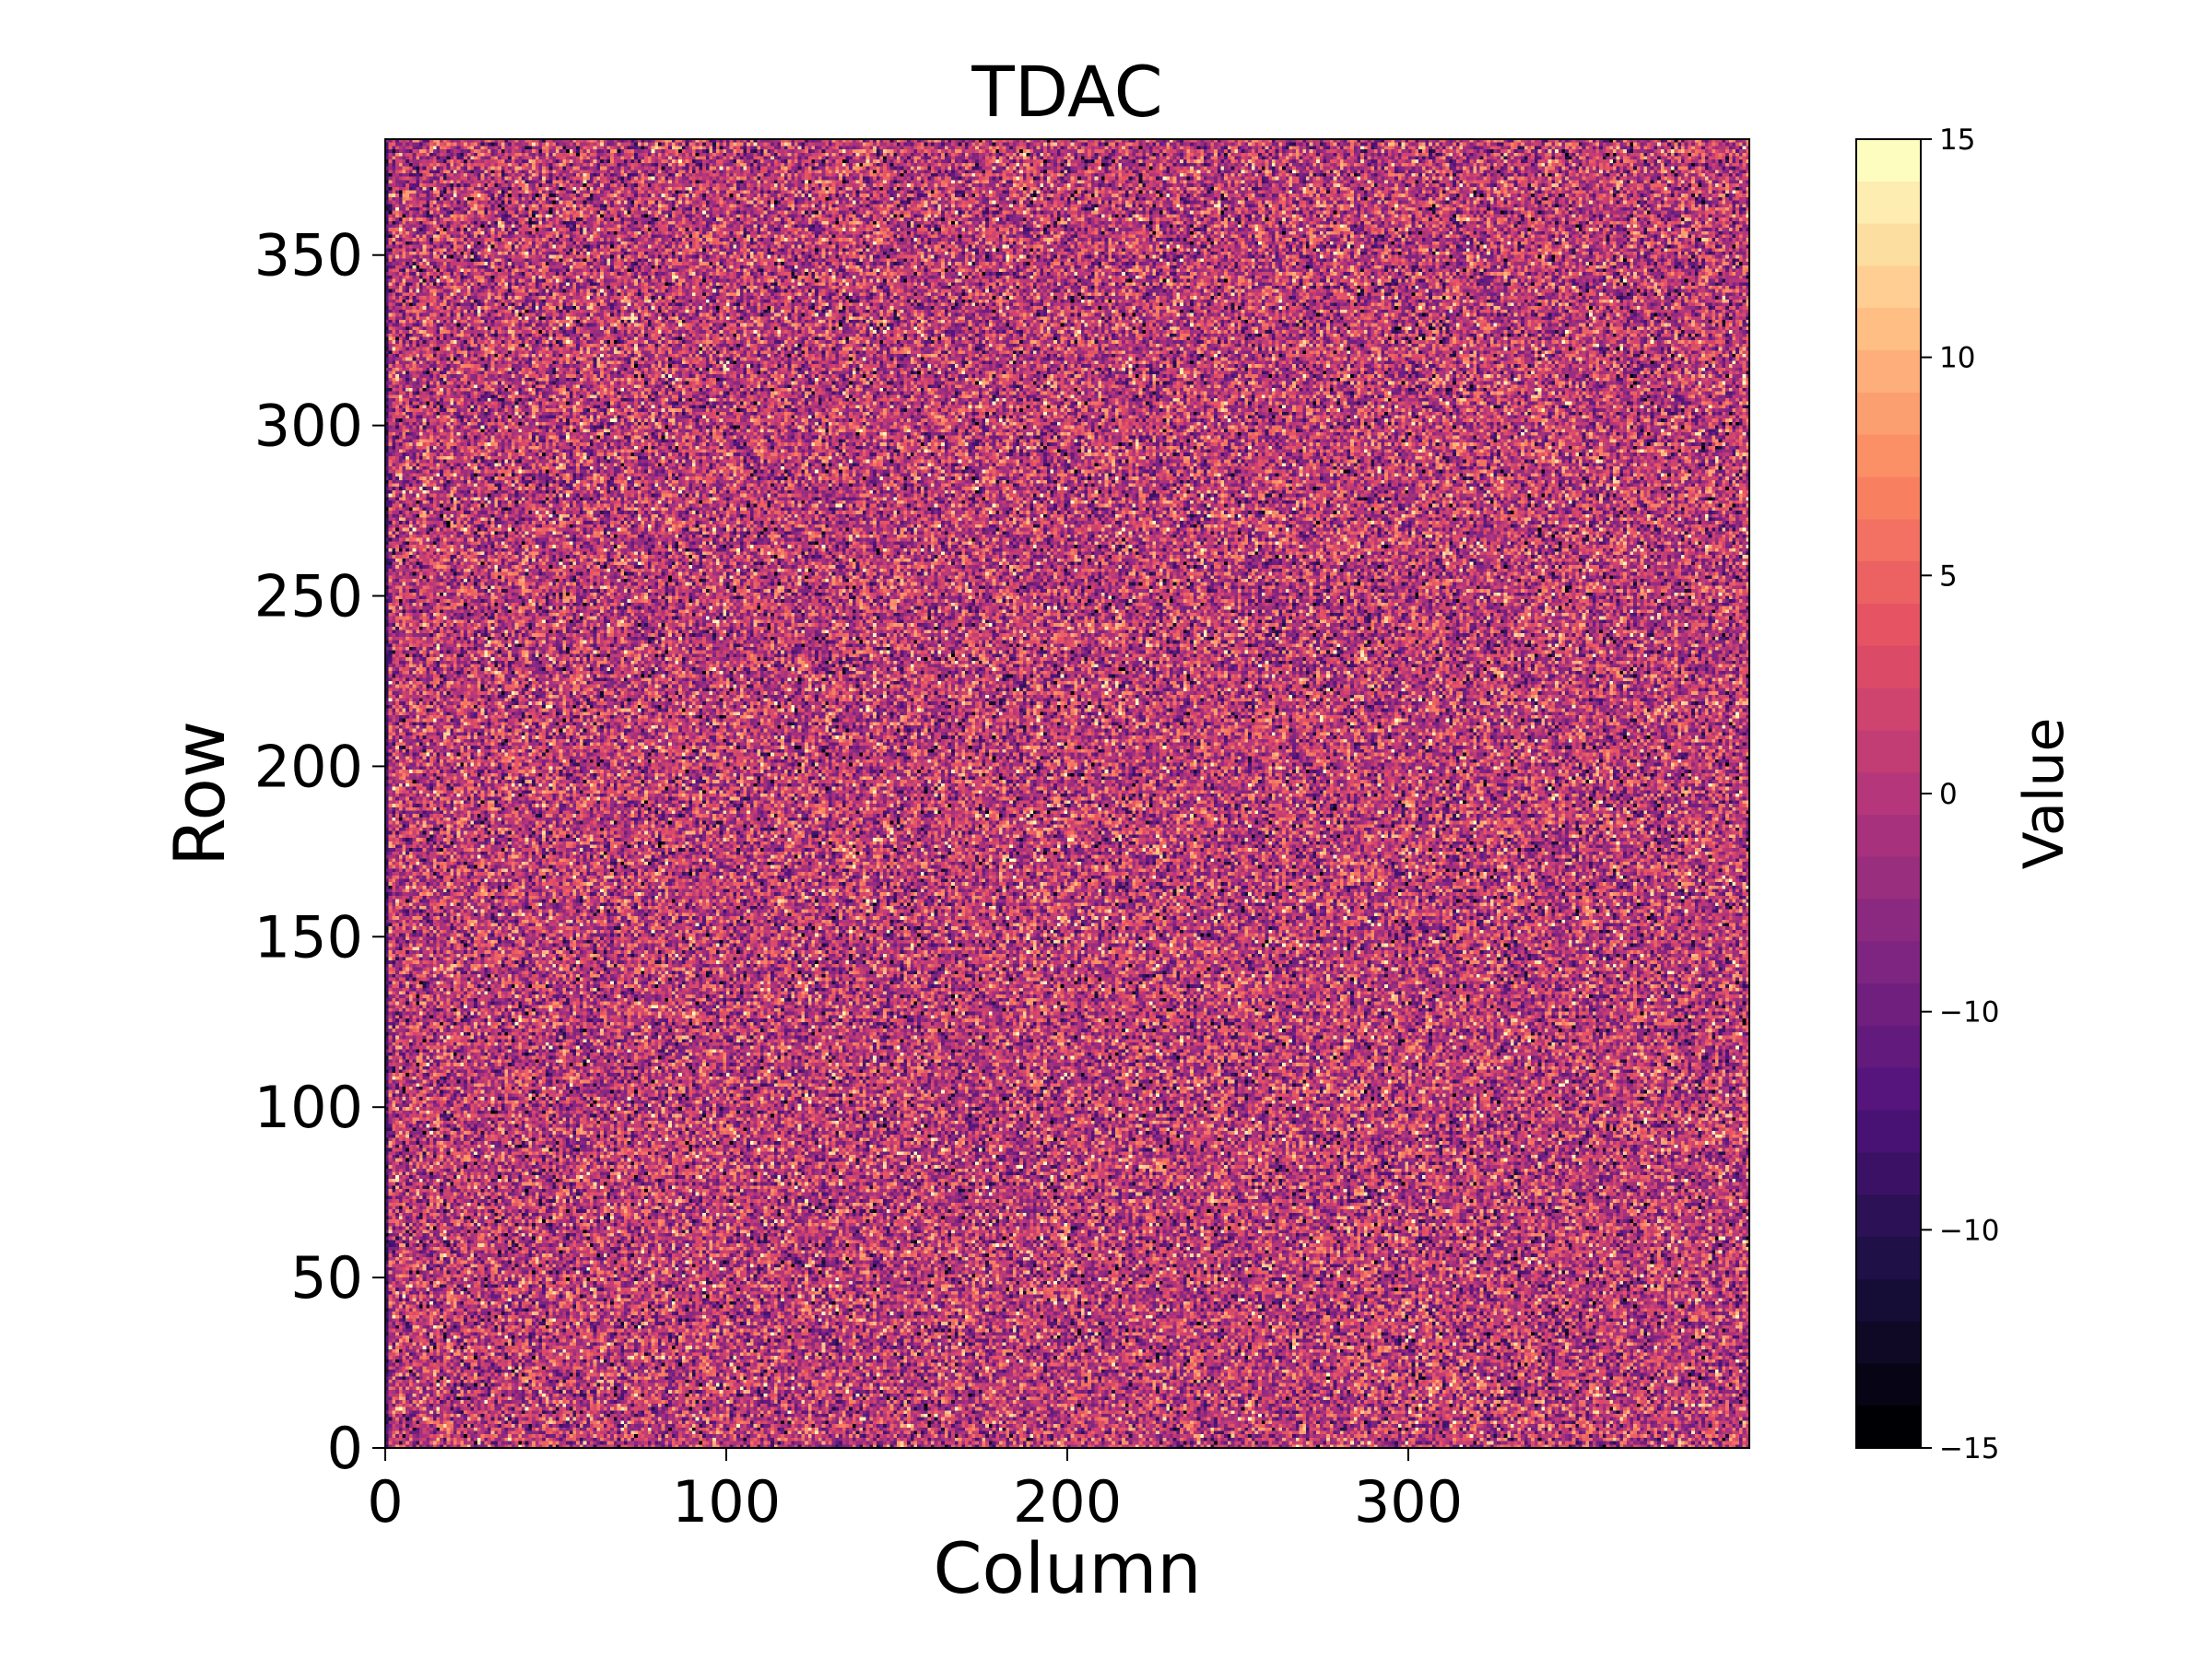  I want to click on y-tick-label: 350, so click(308, 255).